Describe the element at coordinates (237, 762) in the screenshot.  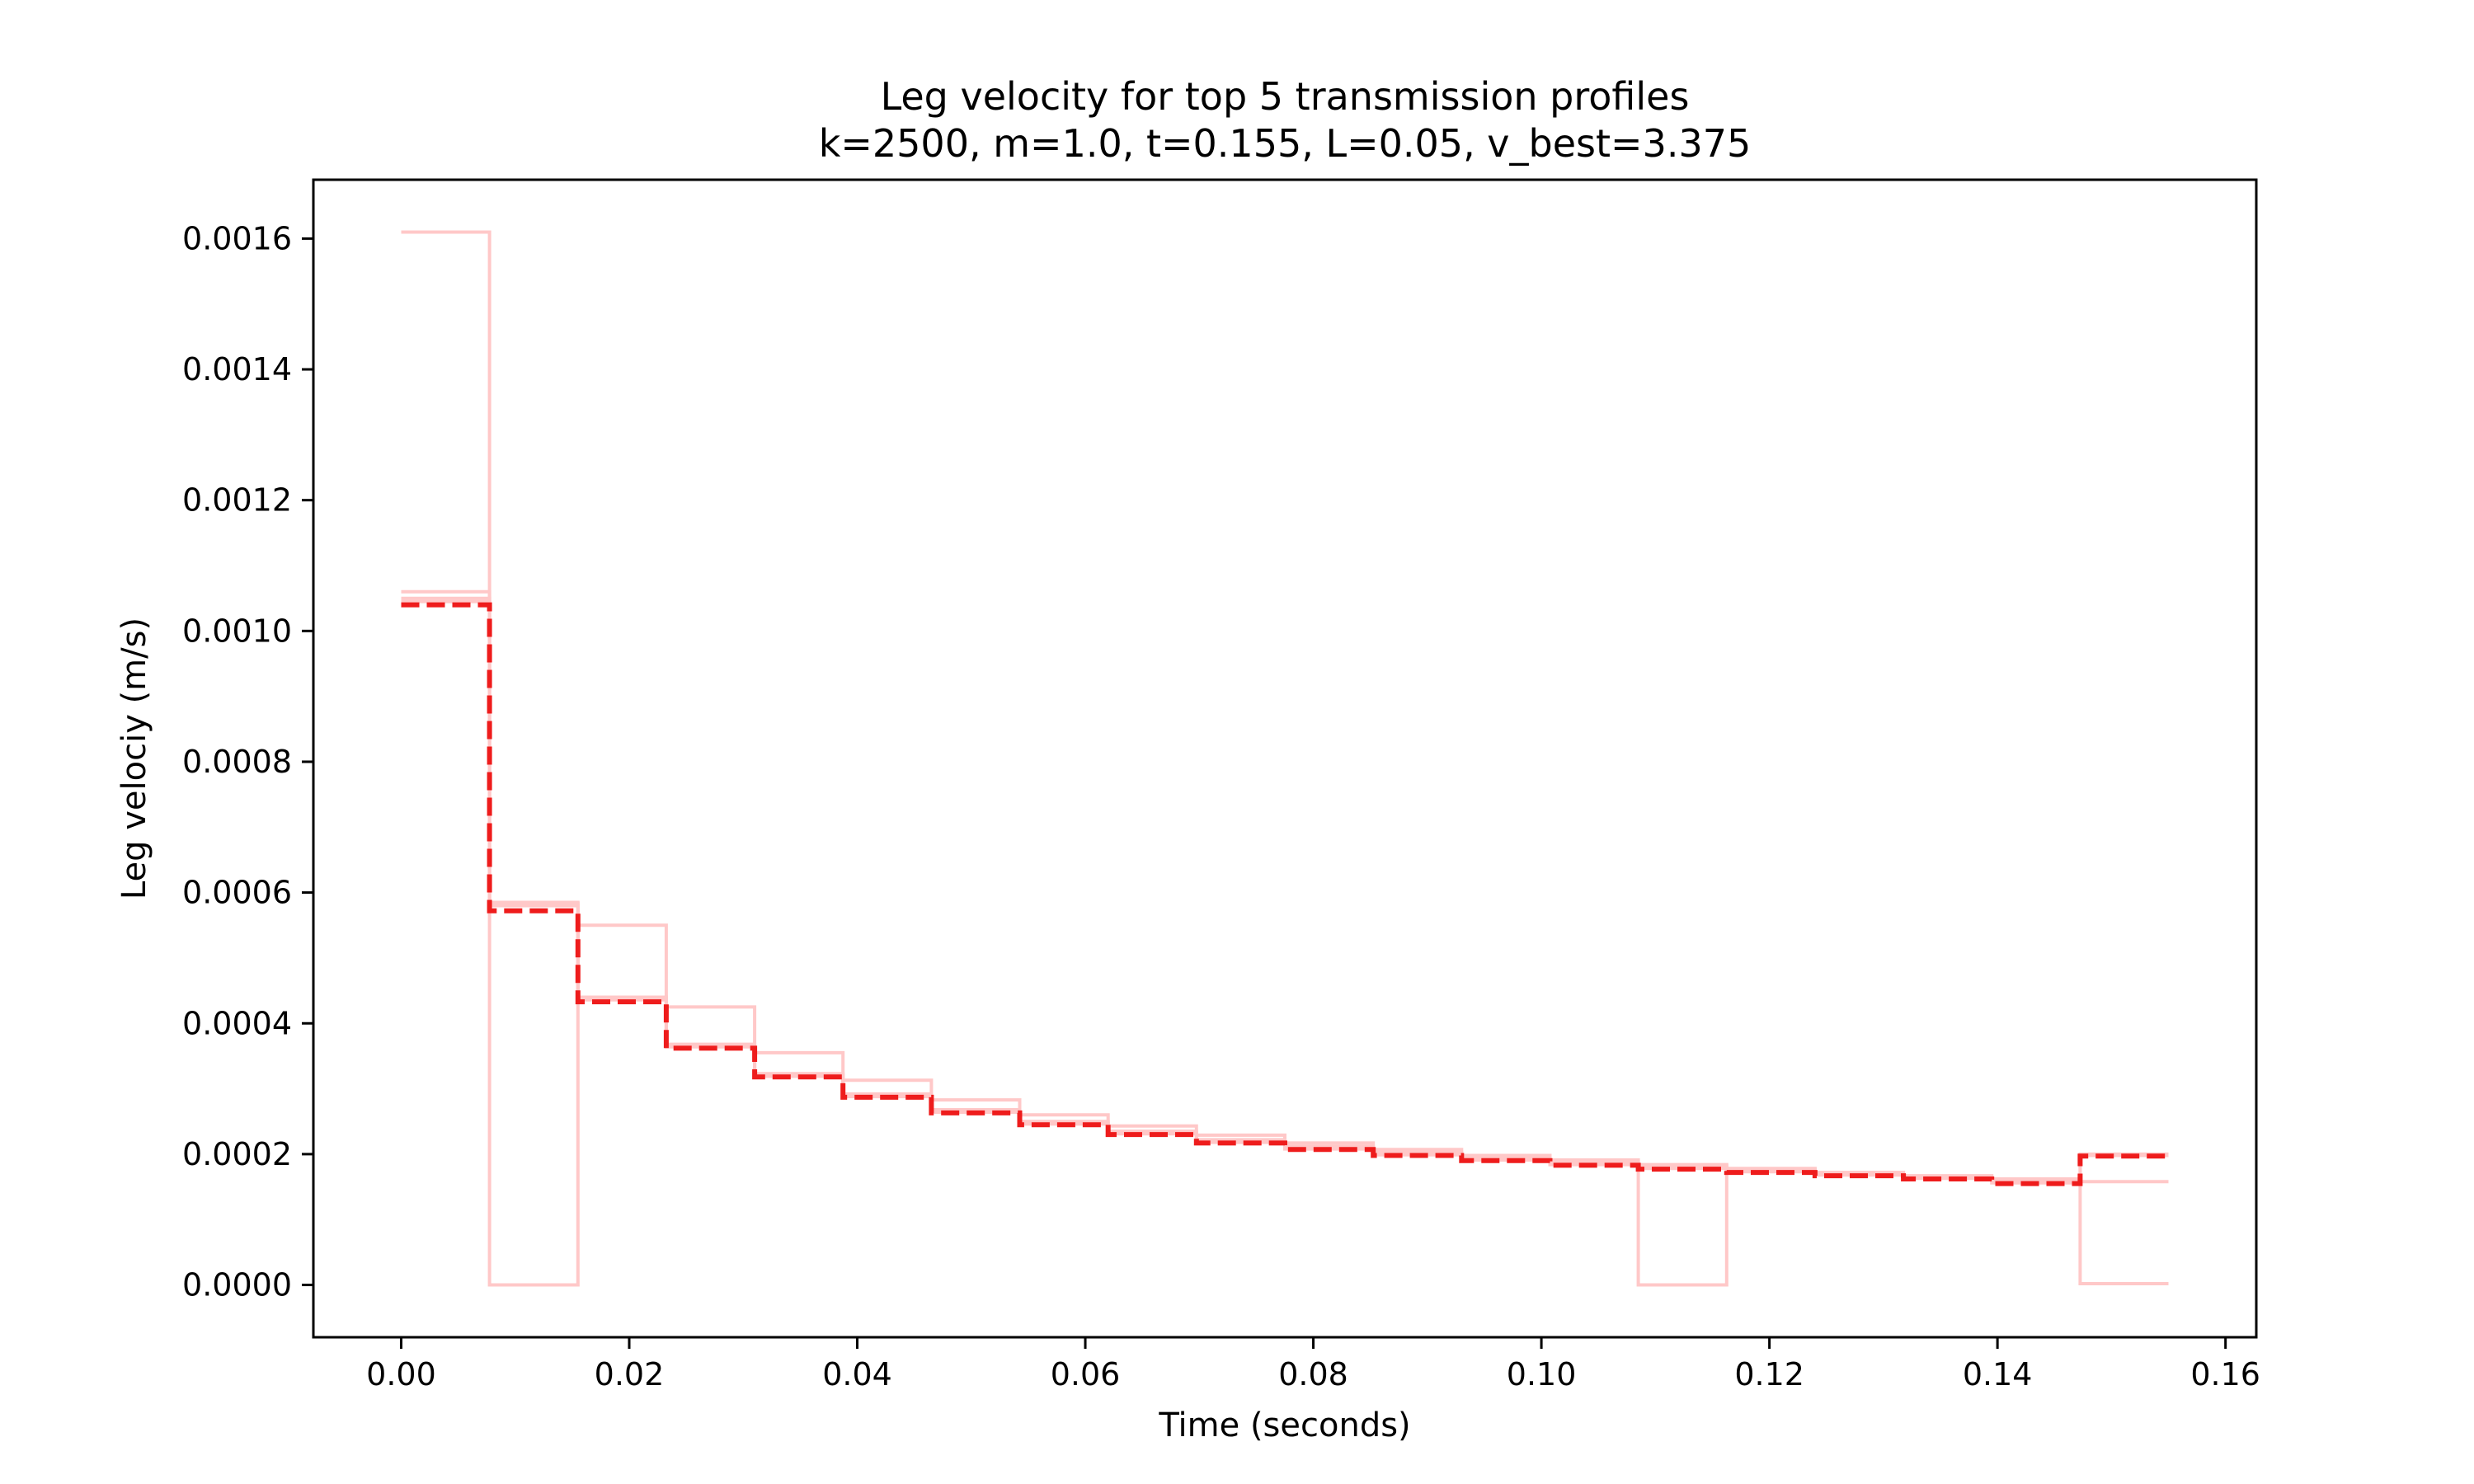
I see `y-tick-label: 0.0008` at that location.